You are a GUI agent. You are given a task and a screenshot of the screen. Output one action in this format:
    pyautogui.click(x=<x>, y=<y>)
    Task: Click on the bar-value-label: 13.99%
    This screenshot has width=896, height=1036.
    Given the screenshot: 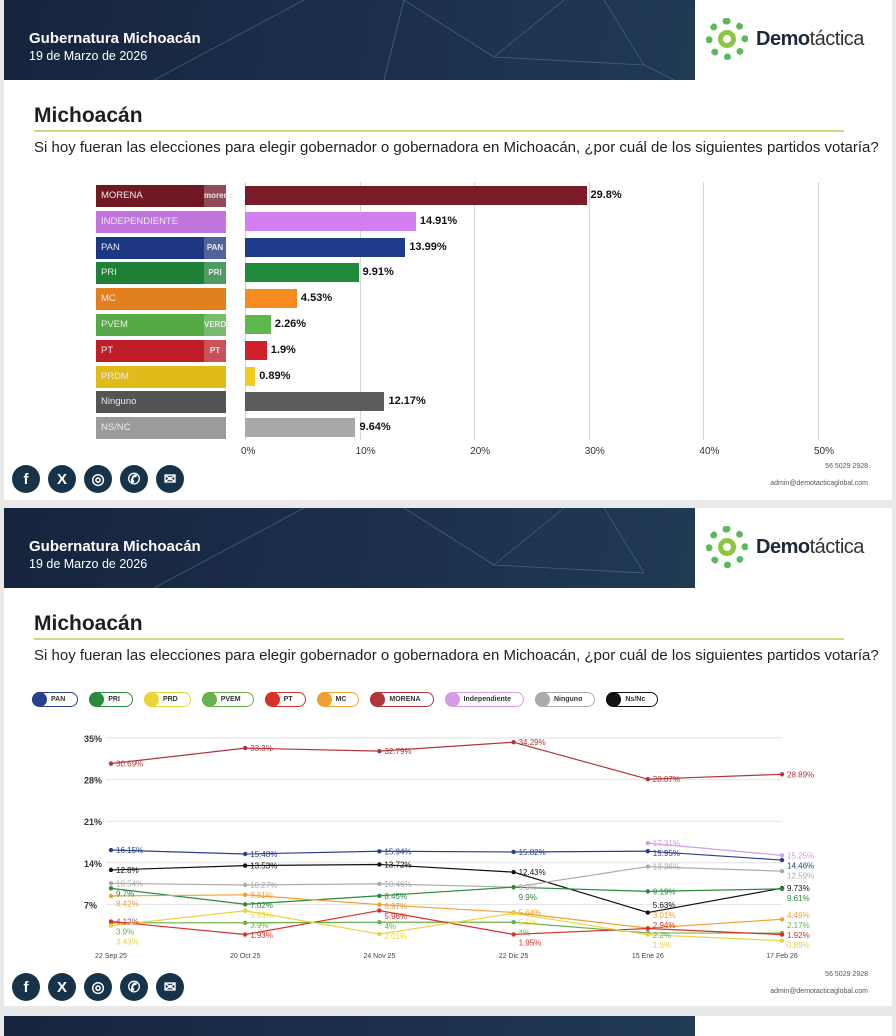 What is the action you would take?
    pyautogui.click(x=428, y=246)
    